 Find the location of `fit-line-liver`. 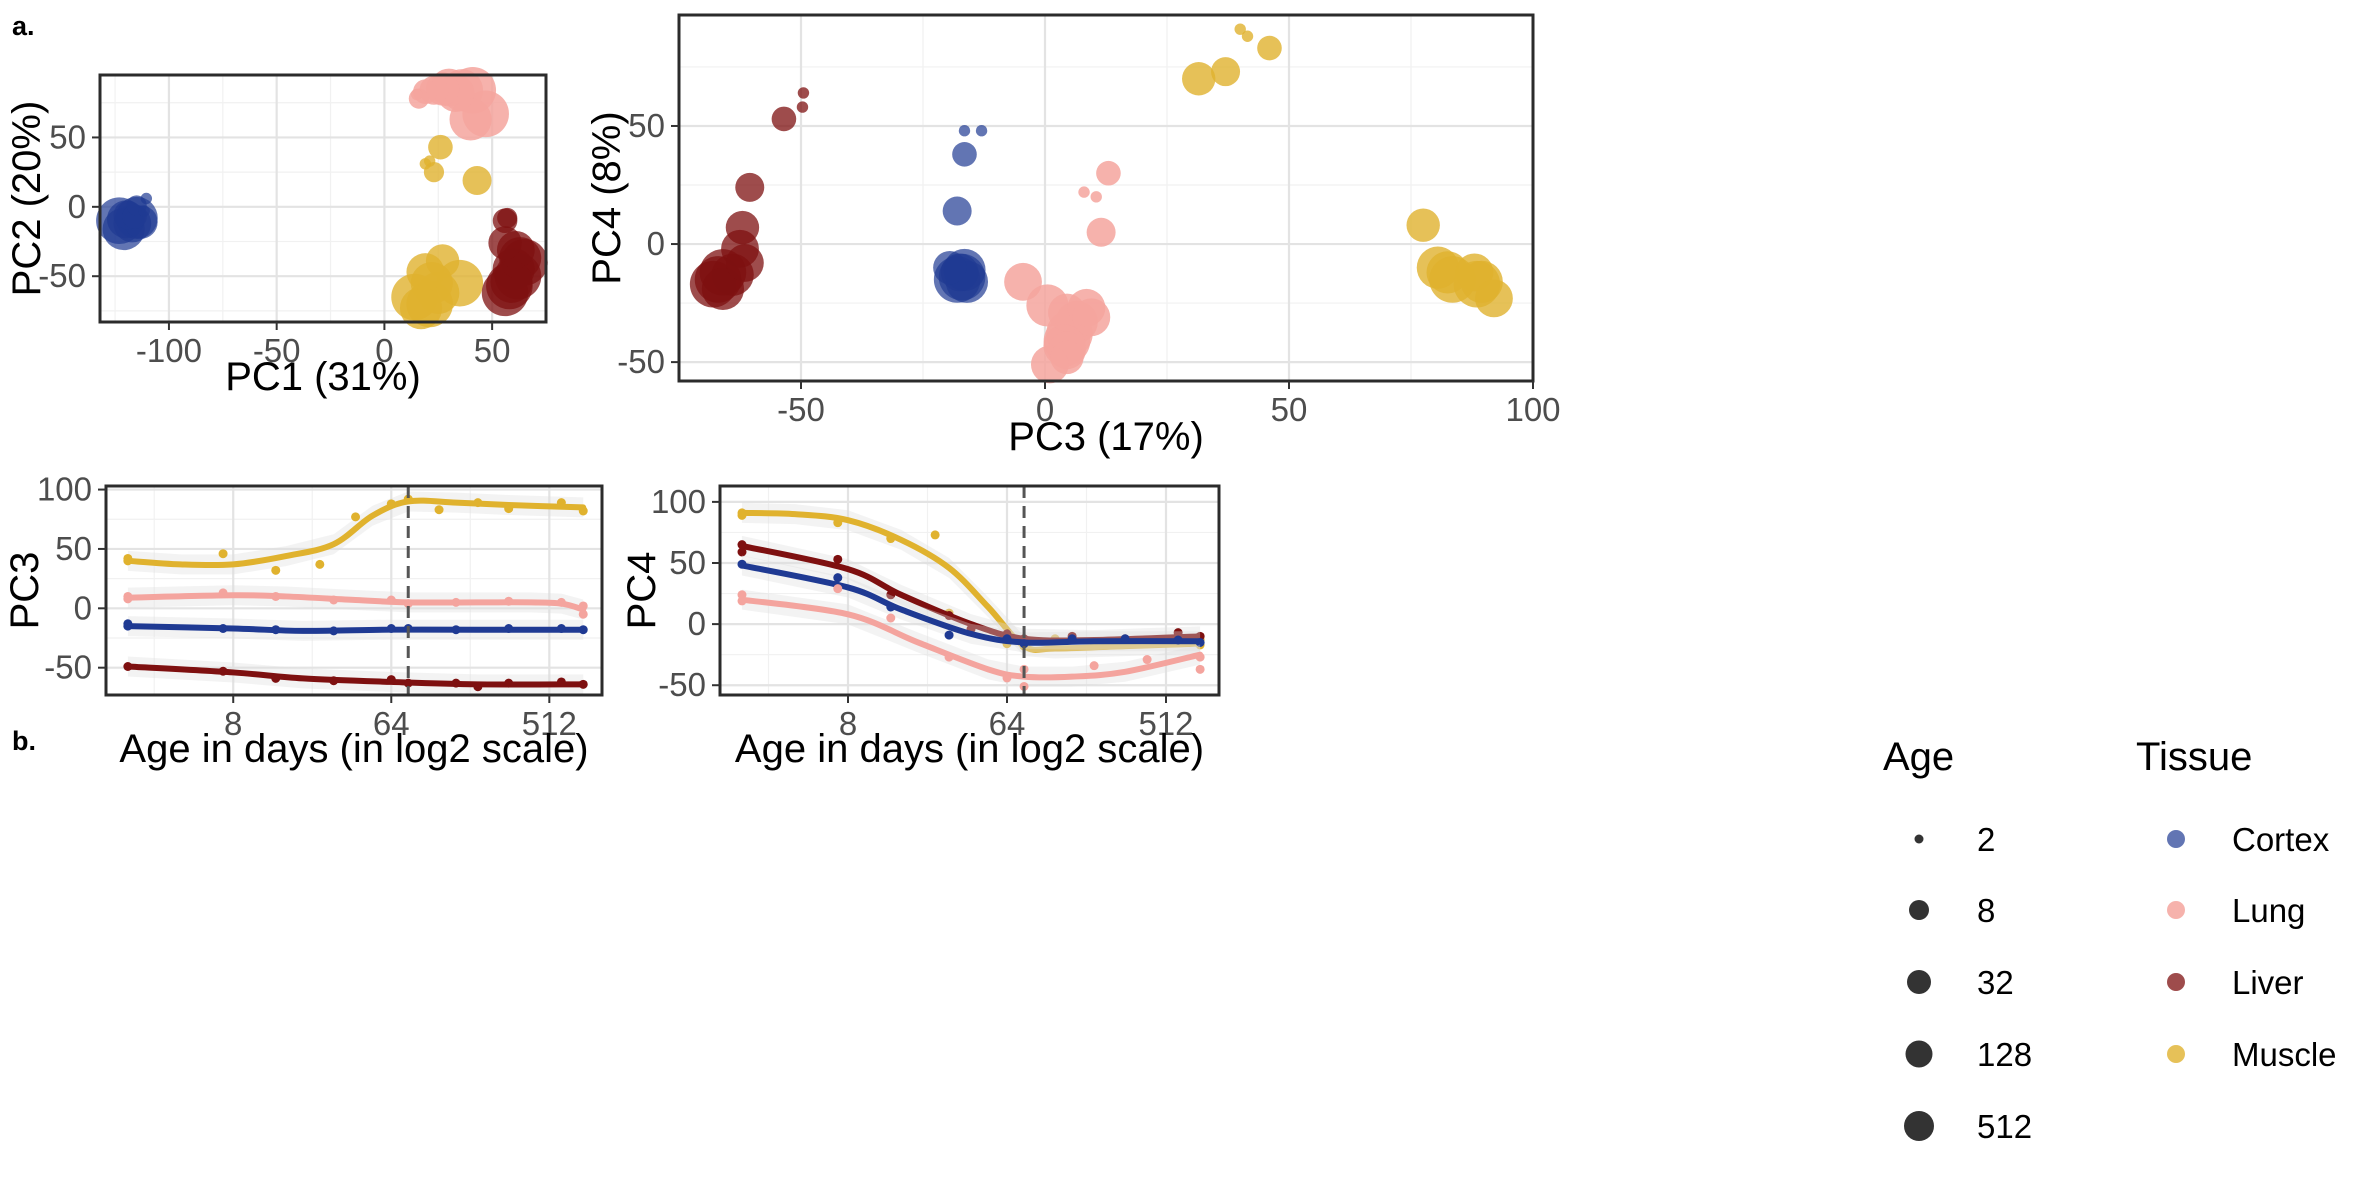

fit-line-liver is located at coordinates (355, 675).